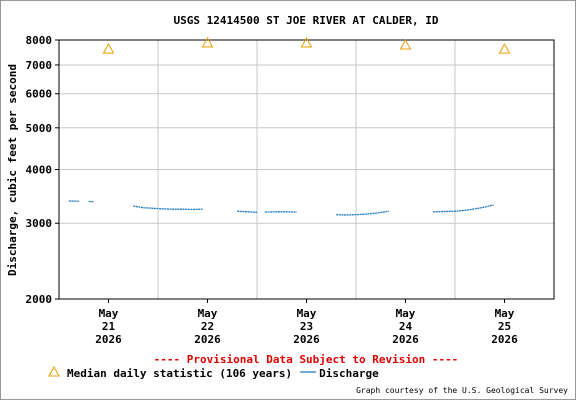  I want to click on x-tick-label: May 23 2026, so click(306, 326).